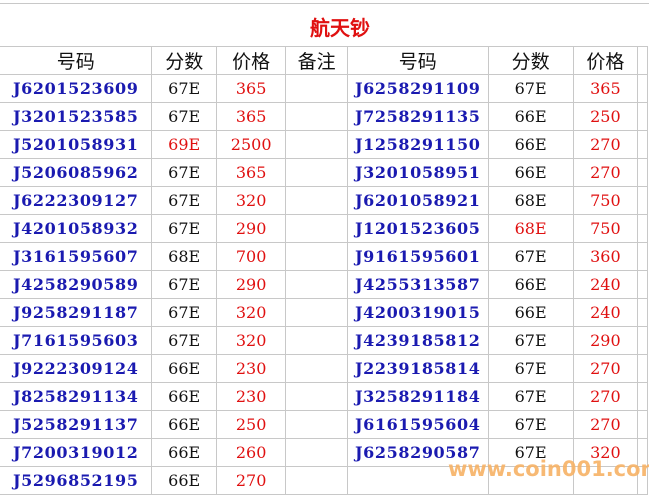 This screenshot has width=649, height=497. Describe the element at coordinates (184, 60) in the screenshot. I see `header-score-left: 分数` at that location.